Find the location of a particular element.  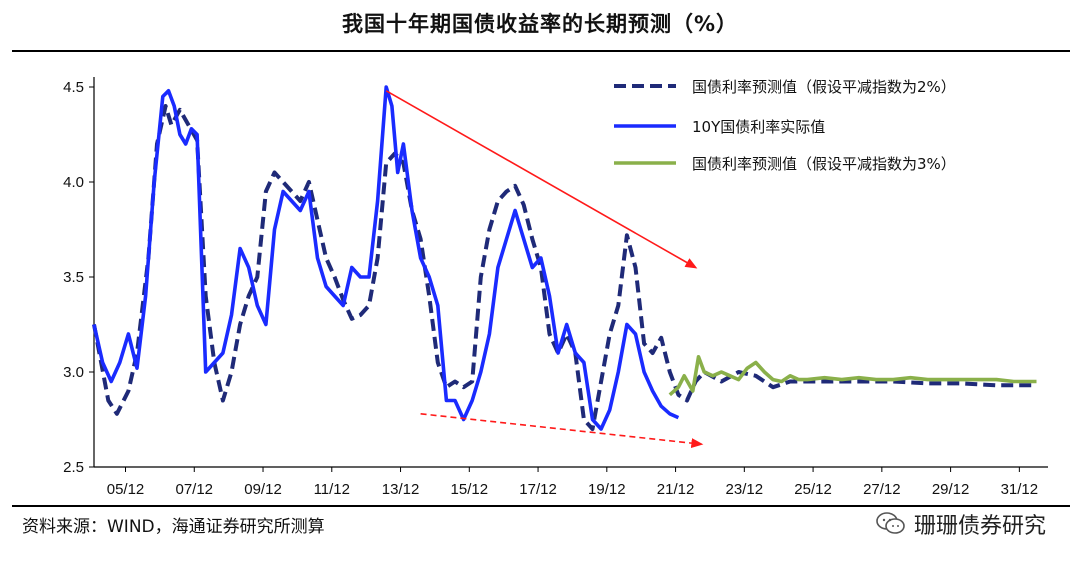

y-tick-label: 2.5 is located at coordinates (73, 467).